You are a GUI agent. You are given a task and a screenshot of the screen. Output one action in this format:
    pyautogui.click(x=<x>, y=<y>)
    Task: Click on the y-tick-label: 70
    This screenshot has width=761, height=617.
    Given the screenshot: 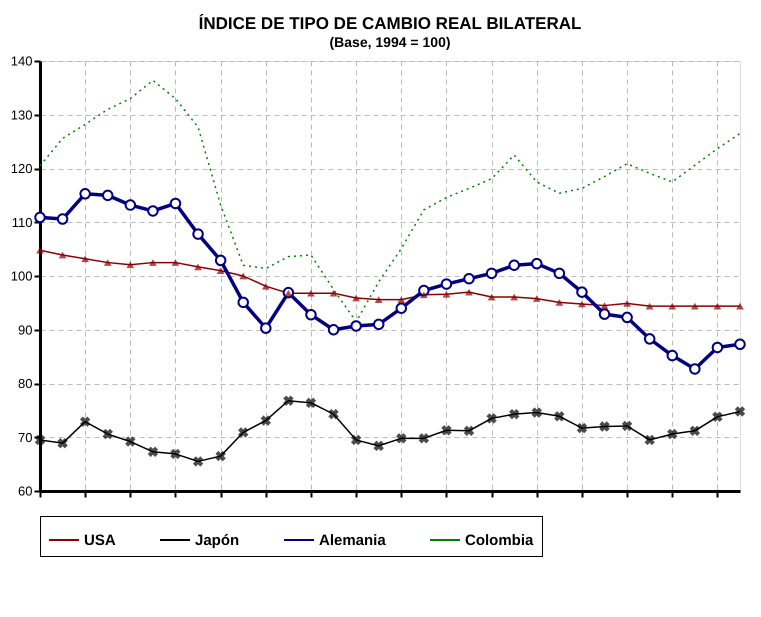 What is the action you would take?
    pyautogui.click(x=25, y=437)
    